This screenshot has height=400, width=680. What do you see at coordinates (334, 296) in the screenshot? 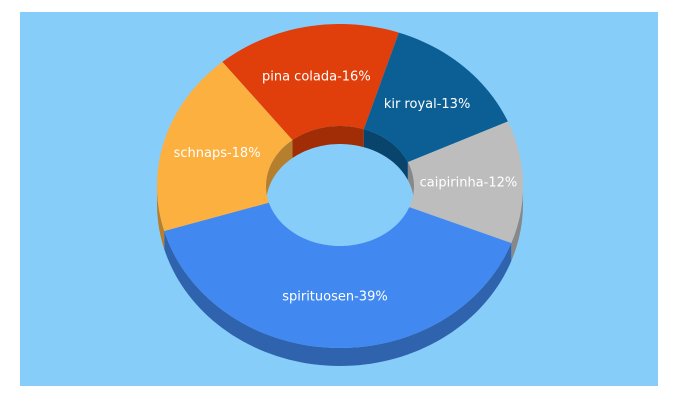
I see `slice-label: spirituosen-39%` at bounding box center [334, 296].